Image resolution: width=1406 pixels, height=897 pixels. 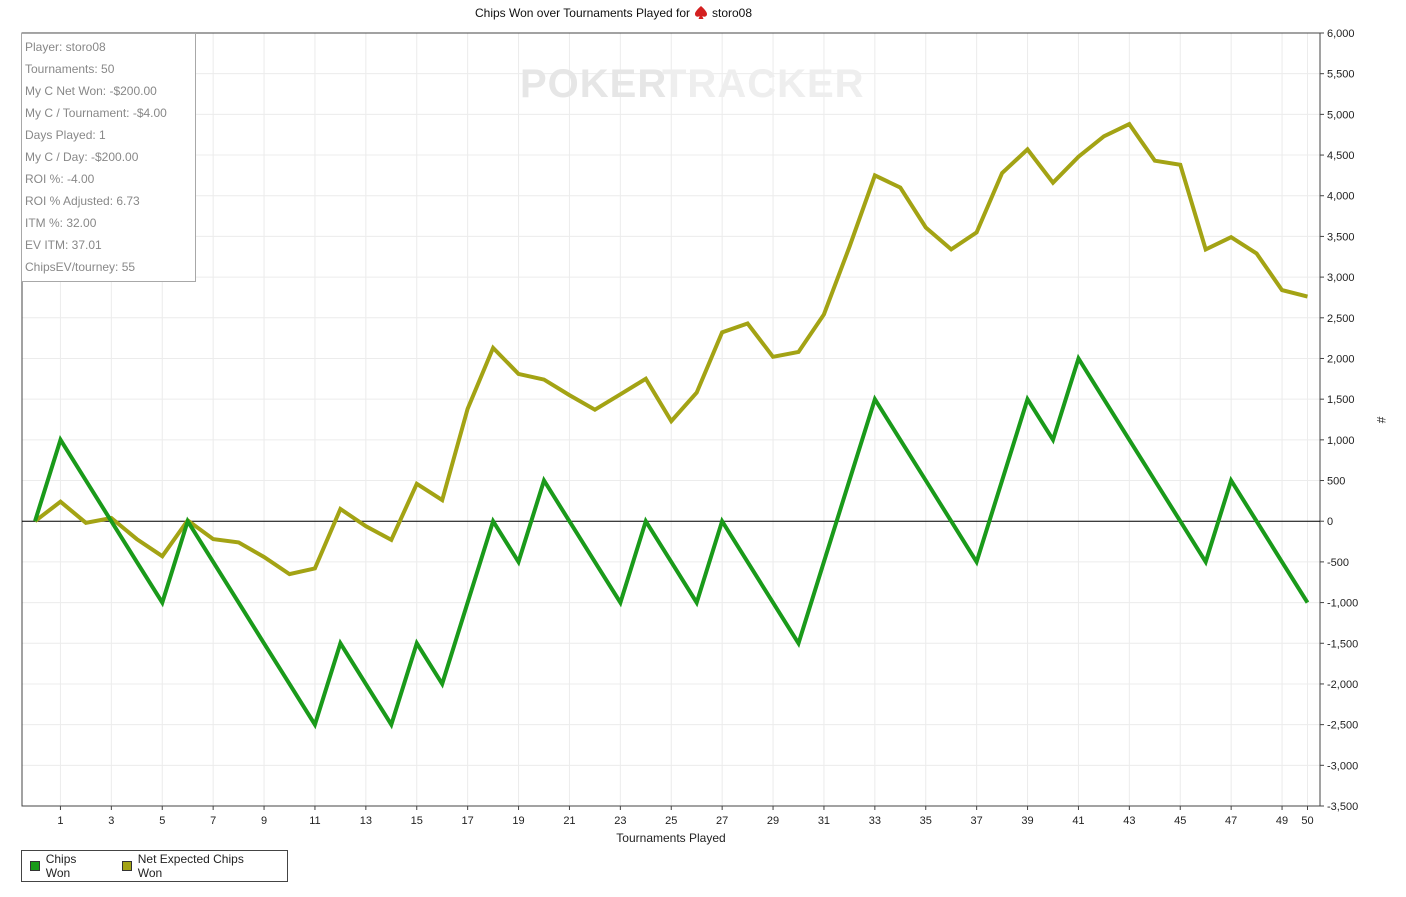 I want to click on x-tick-label: 47, so click(x=1231, y=821).